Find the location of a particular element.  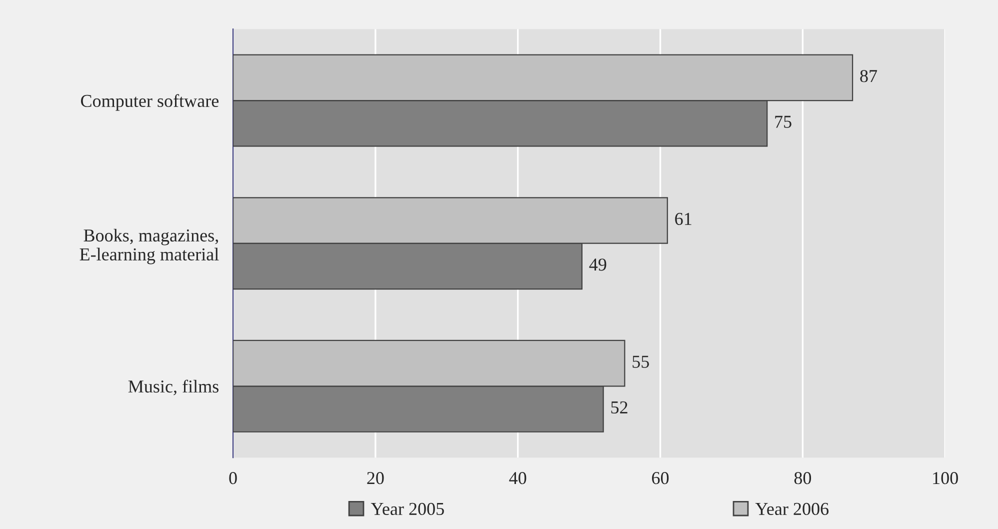

data-label: 61 is located at coordinates (683, 219).